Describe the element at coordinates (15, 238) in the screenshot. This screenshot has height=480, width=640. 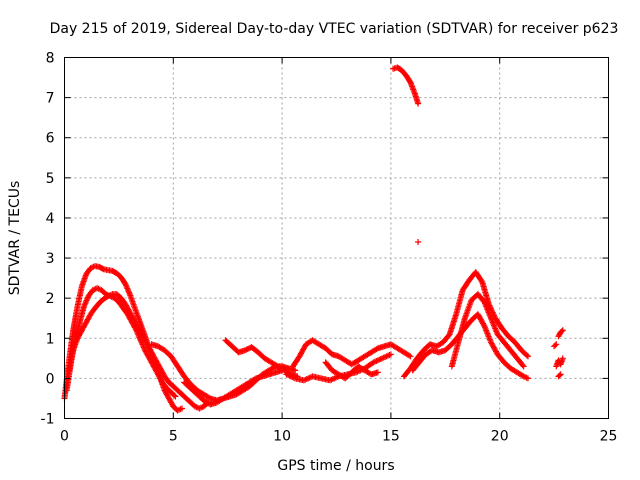
I see `y-axis-label: SDTVAR / TECUs` at that location.